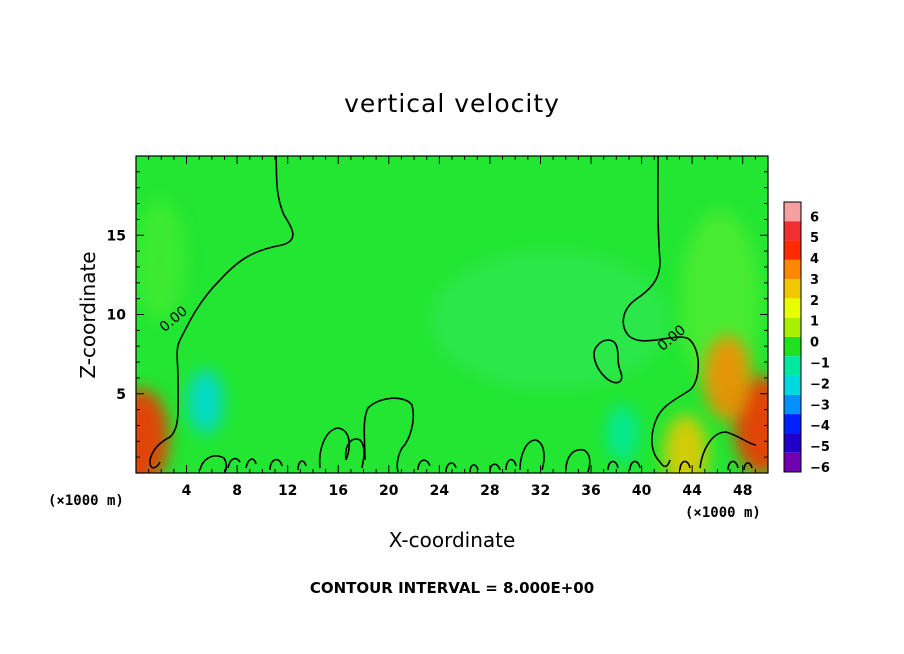  Describe the element at coordinates (590, 491) in the screenshot. I see `x-tick-label: 36` at that location.